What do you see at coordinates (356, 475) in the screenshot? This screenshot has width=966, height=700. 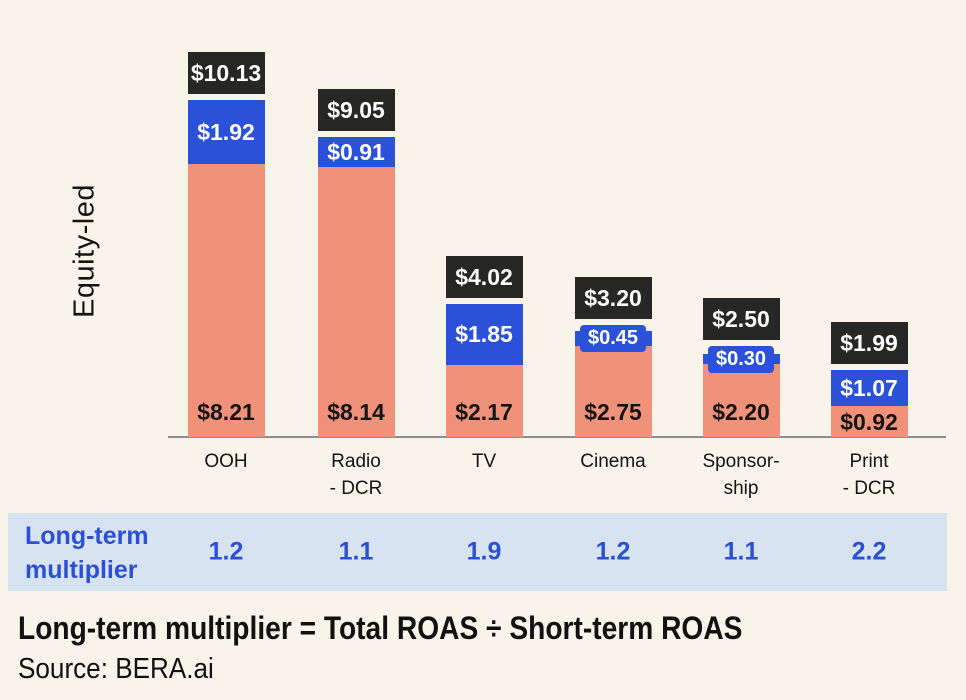 I see `category-label: Radio - DCR` at bounding box center [356, 475].